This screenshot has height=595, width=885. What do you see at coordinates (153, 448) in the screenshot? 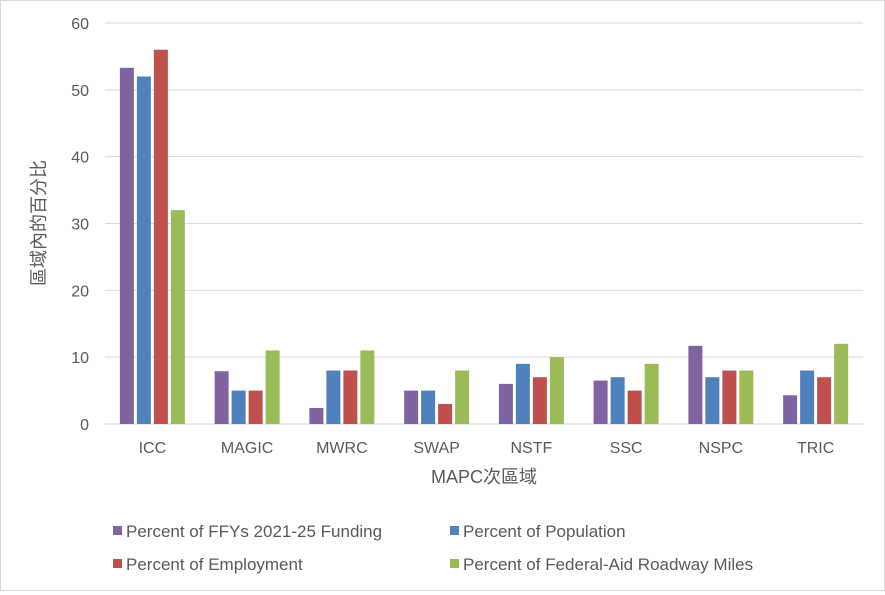
I see `x-tick-label: ICC` at bounding box center [153, 448].